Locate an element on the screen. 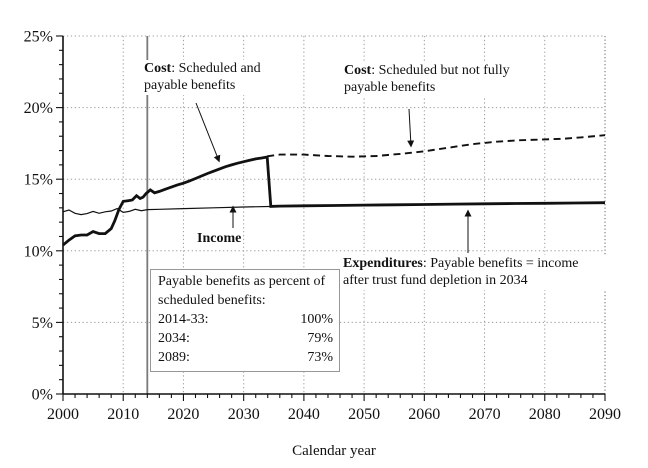  y-tick-label: 25% is located at coordinates (38, 37).